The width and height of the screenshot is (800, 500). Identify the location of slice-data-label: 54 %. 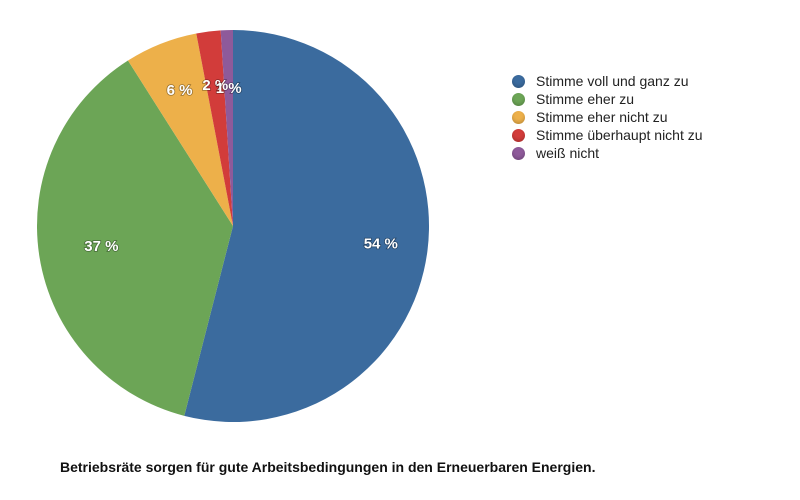
(381, 244).